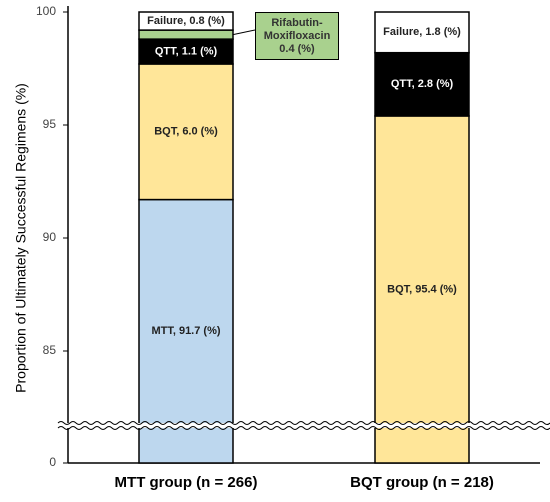  I want to click on y-tick-label: 95, so click(50, 124).